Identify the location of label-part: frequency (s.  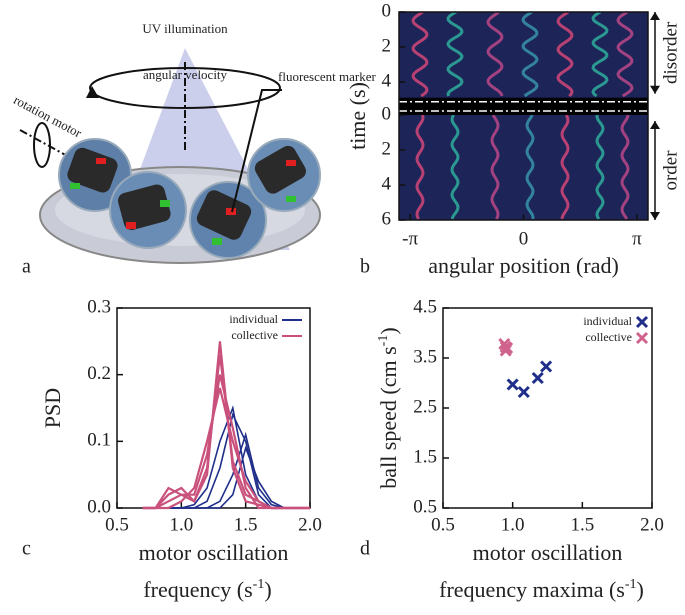
(197, 589).